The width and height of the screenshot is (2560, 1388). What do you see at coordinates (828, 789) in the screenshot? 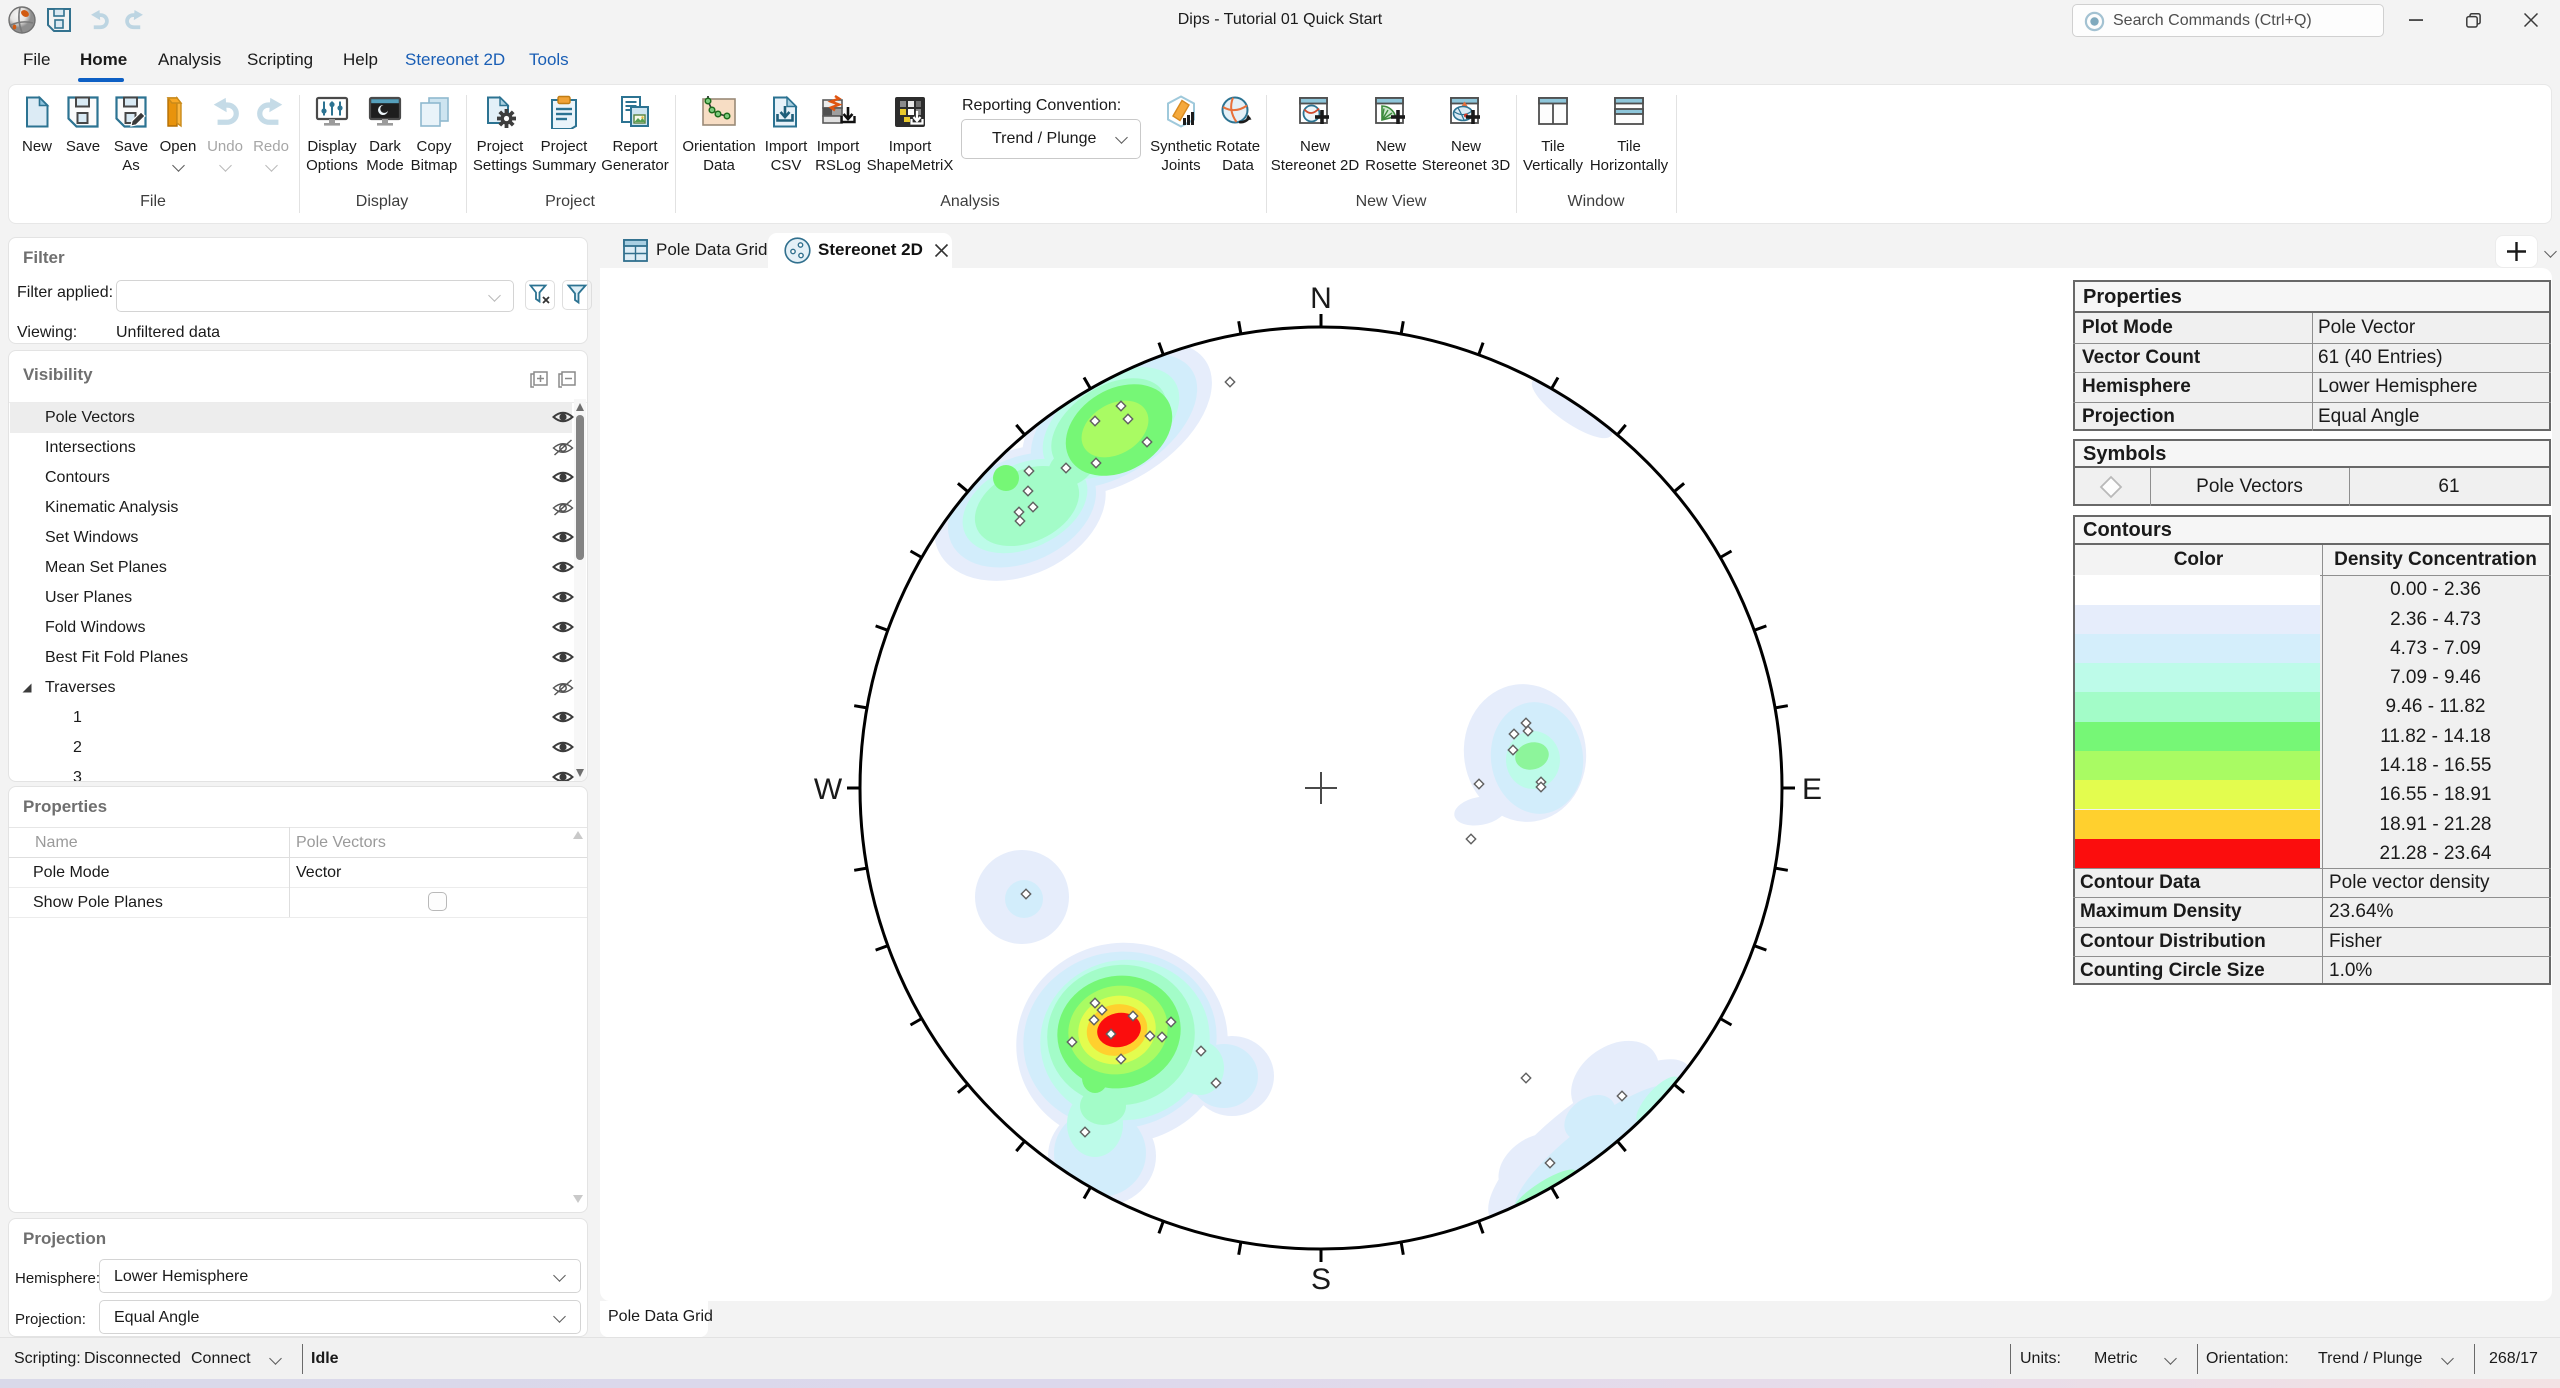
I see `svg-text: W` at bounding box center [828, 789].